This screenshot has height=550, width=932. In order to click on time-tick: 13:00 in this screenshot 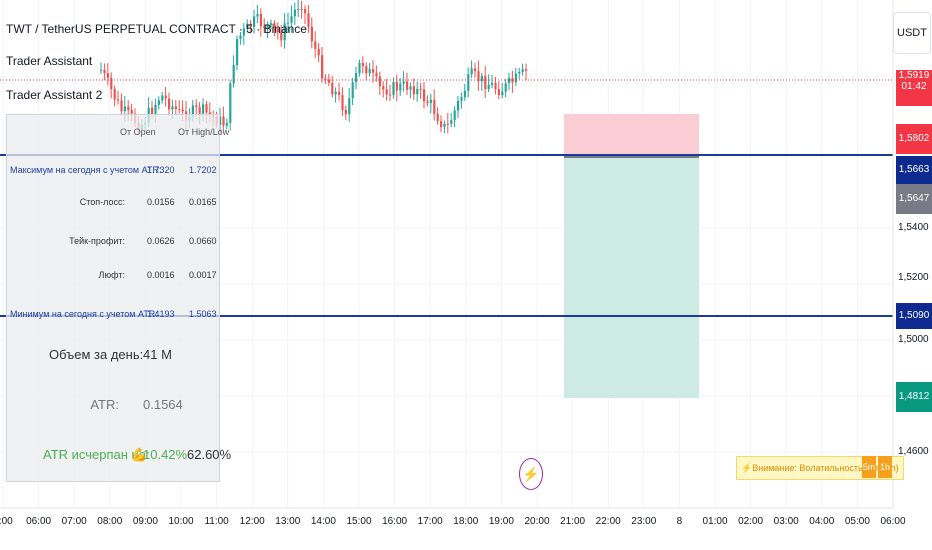, I will do `click(288, 521)`.